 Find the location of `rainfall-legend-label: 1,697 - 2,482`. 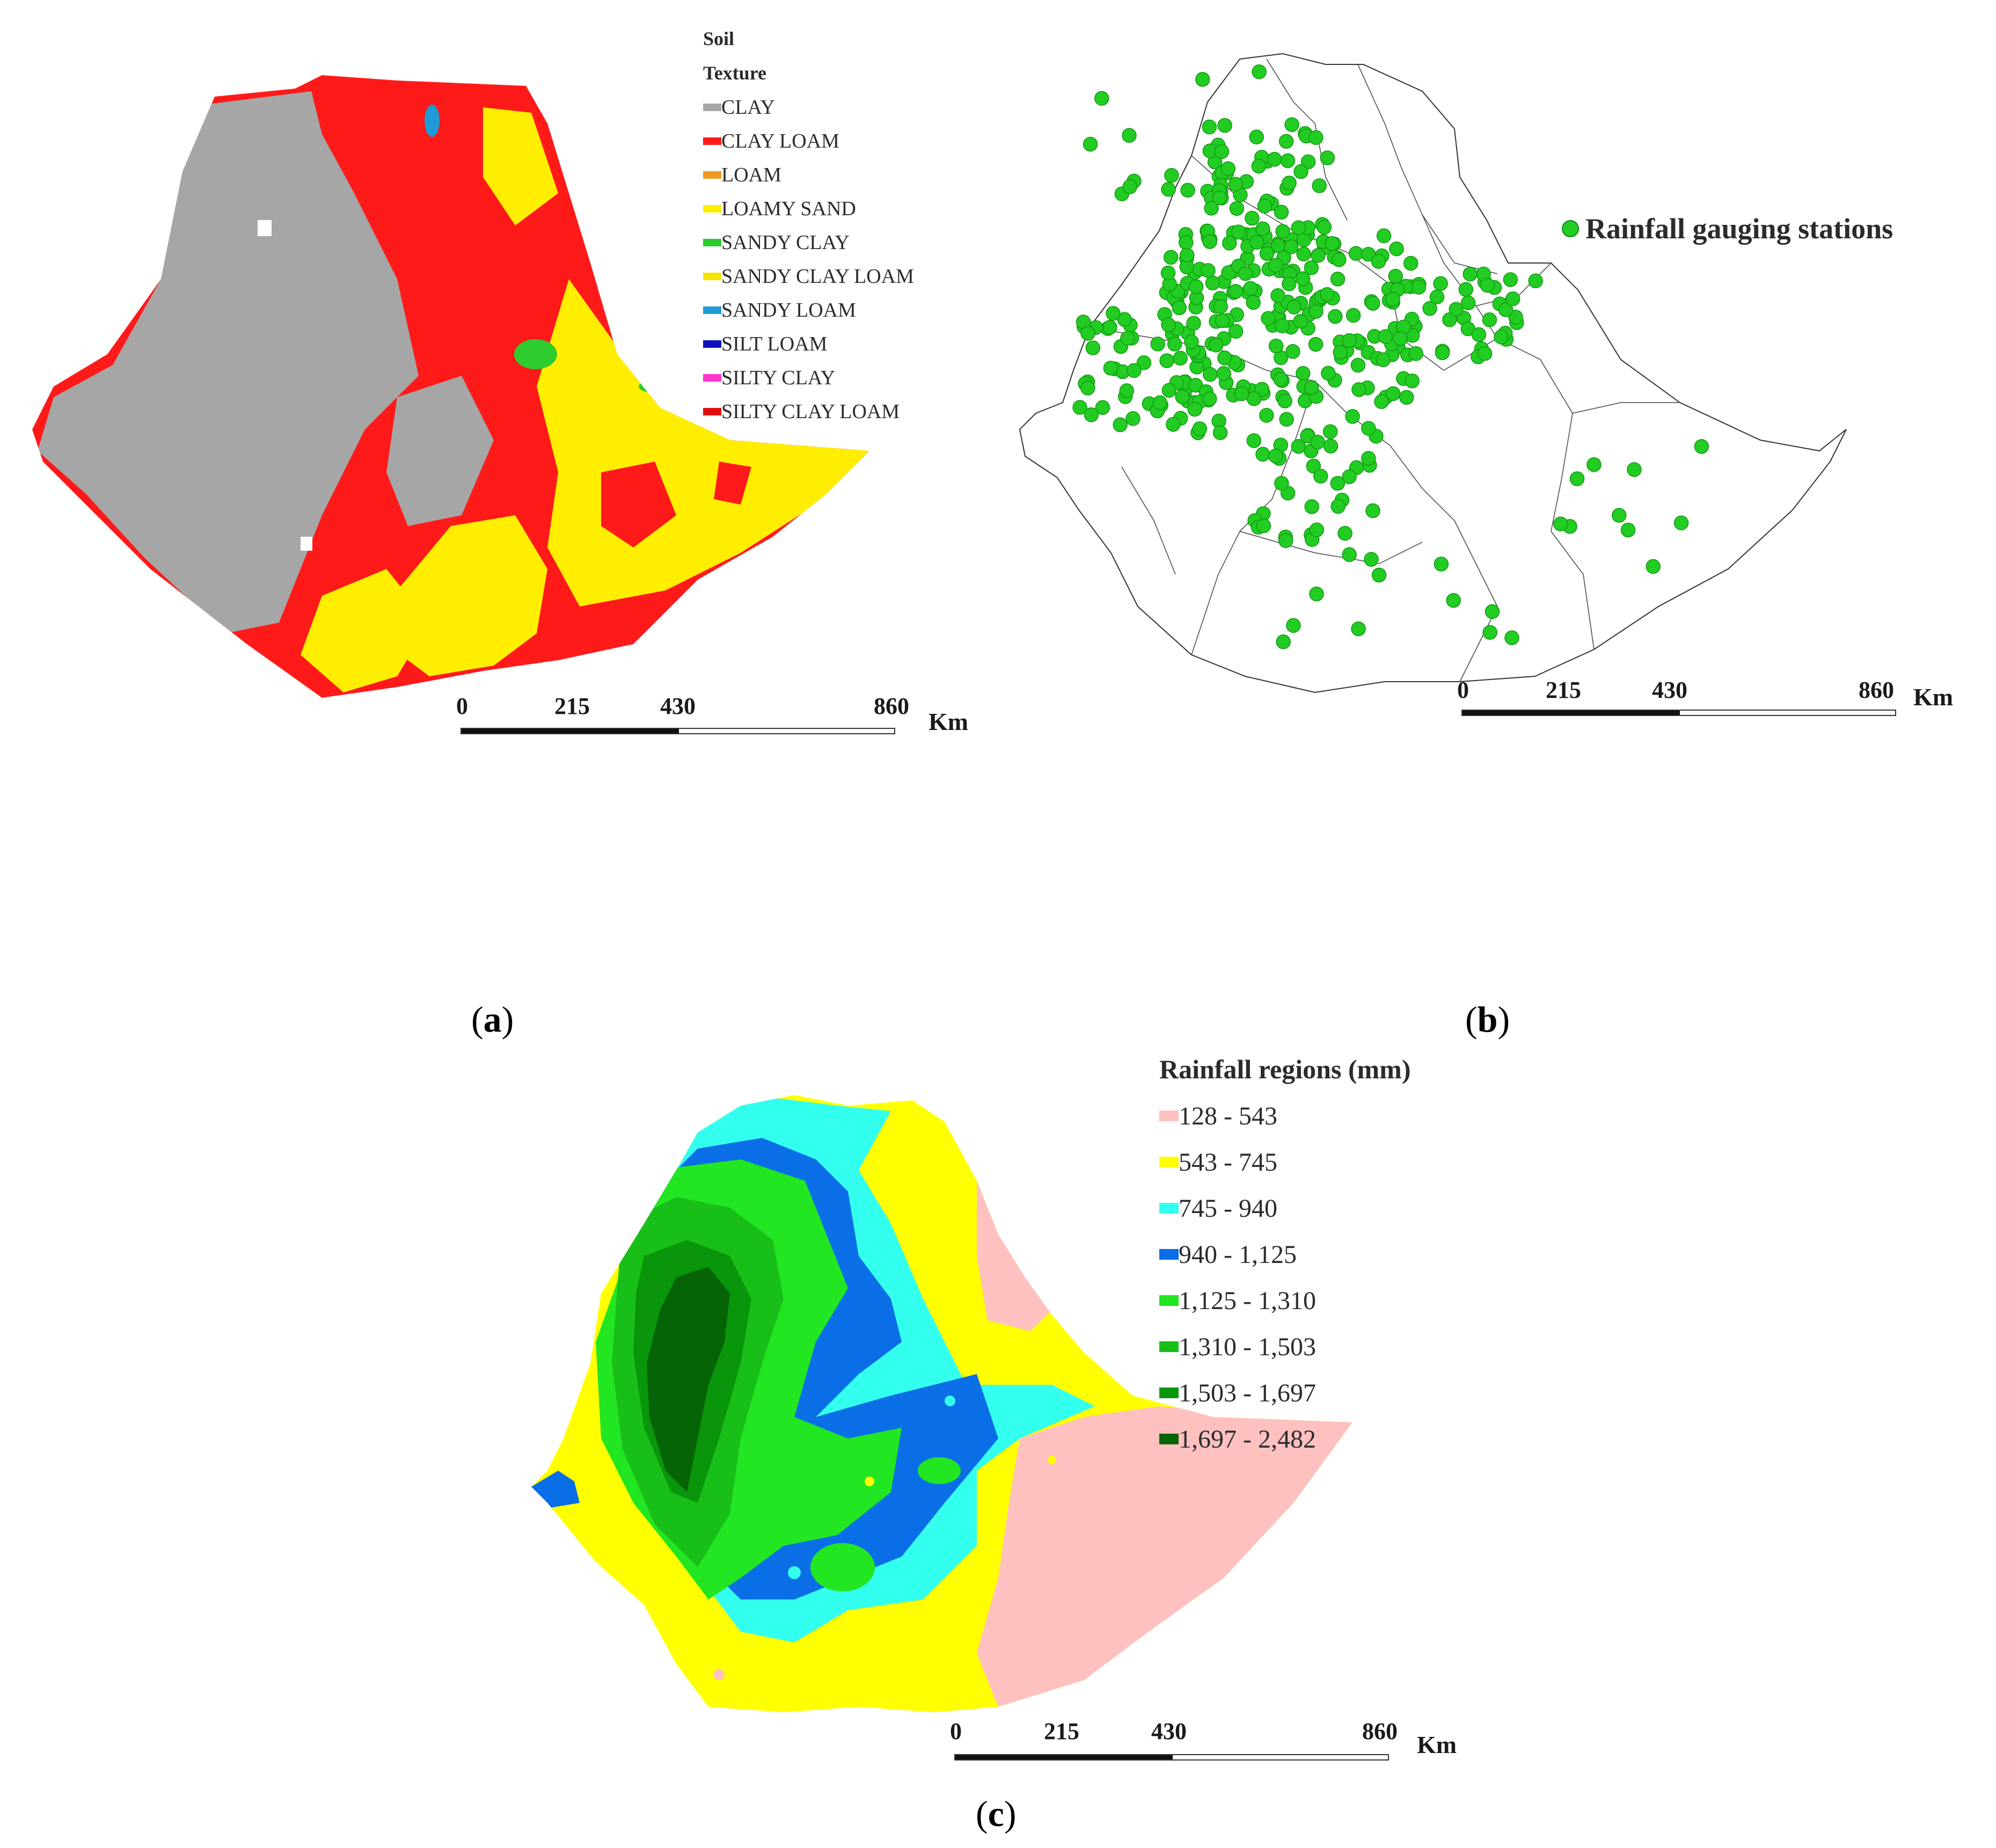

rainfall-legend-label: 1,697 - 2,482 is located at coordinates (1247, 1439).